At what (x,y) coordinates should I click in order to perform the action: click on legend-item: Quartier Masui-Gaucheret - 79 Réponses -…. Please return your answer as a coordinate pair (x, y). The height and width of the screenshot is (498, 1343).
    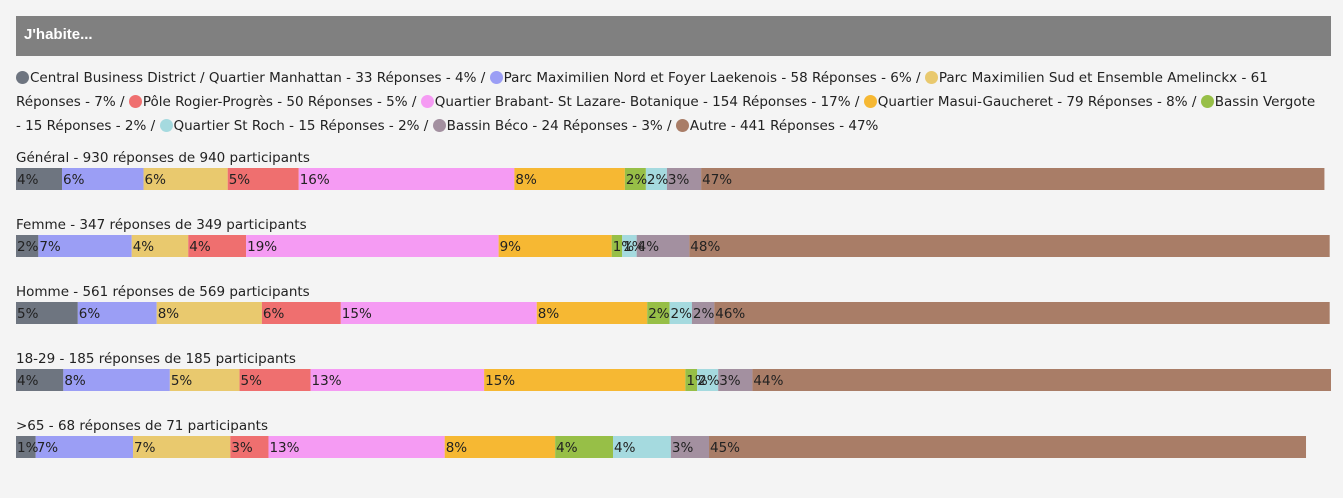
    Looking at the image, I should click on (1025, 102).